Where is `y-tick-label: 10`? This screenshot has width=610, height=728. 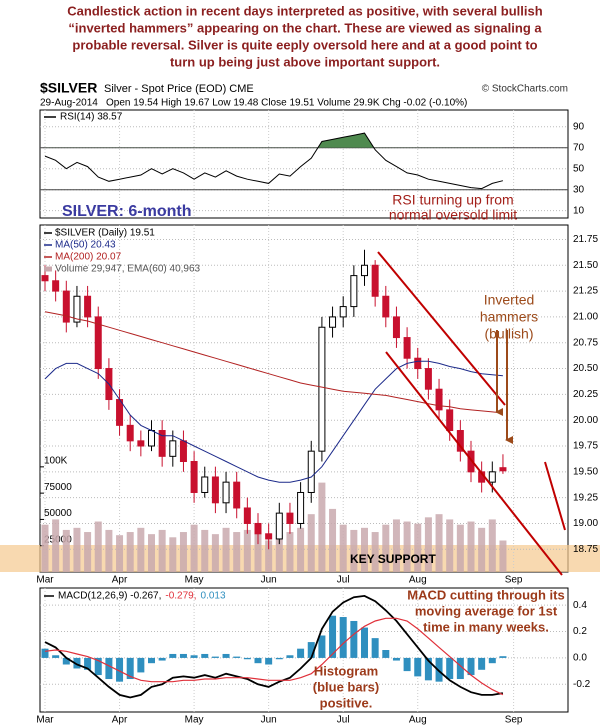
y-tick-label: 10 is located at coordinates (579, 210).